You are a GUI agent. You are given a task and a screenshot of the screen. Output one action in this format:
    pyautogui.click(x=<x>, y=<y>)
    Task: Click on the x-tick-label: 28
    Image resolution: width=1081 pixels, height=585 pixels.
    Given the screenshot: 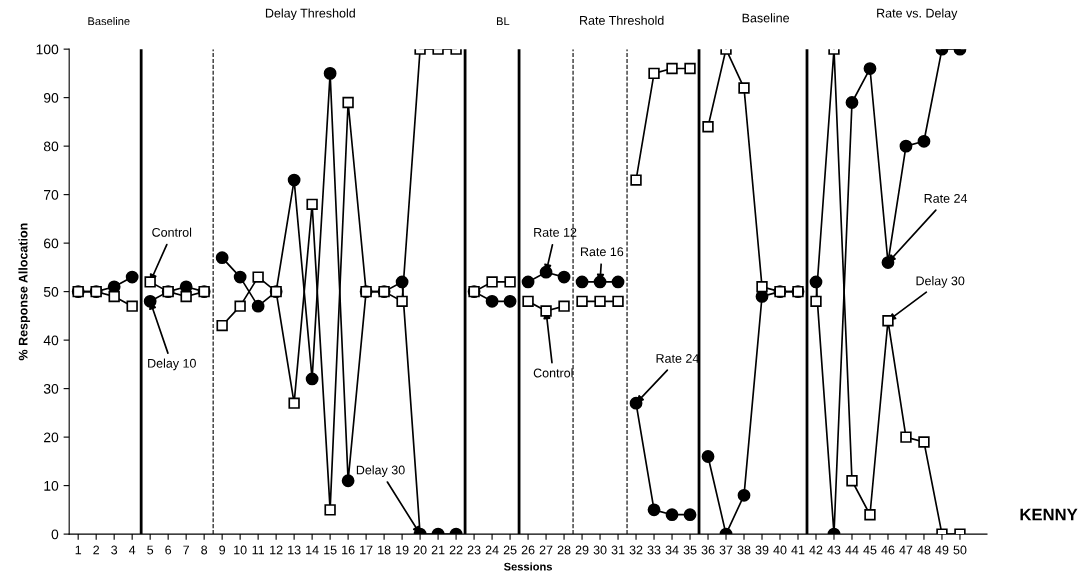 What is the action you would take?
    pyautogui.click(x=564, y=550)
    